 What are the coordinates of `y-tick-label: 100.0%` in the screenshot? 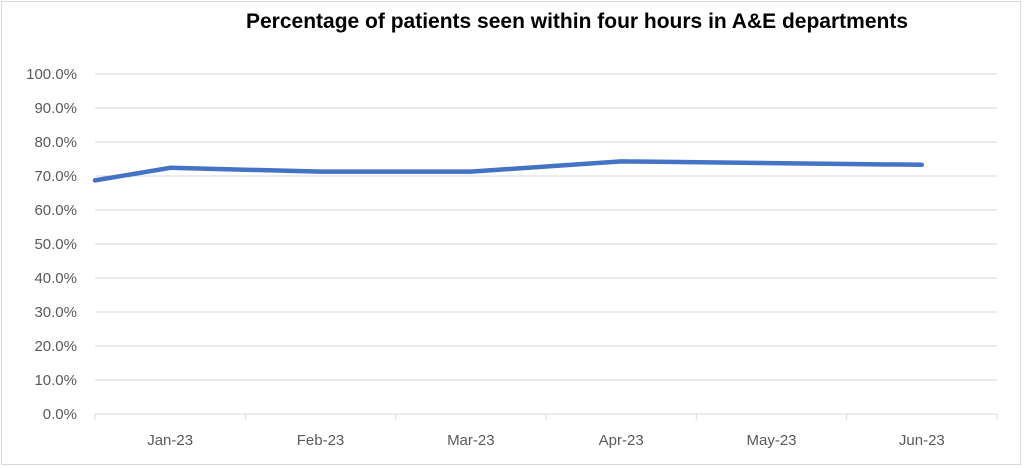 It's located at (51, 74).